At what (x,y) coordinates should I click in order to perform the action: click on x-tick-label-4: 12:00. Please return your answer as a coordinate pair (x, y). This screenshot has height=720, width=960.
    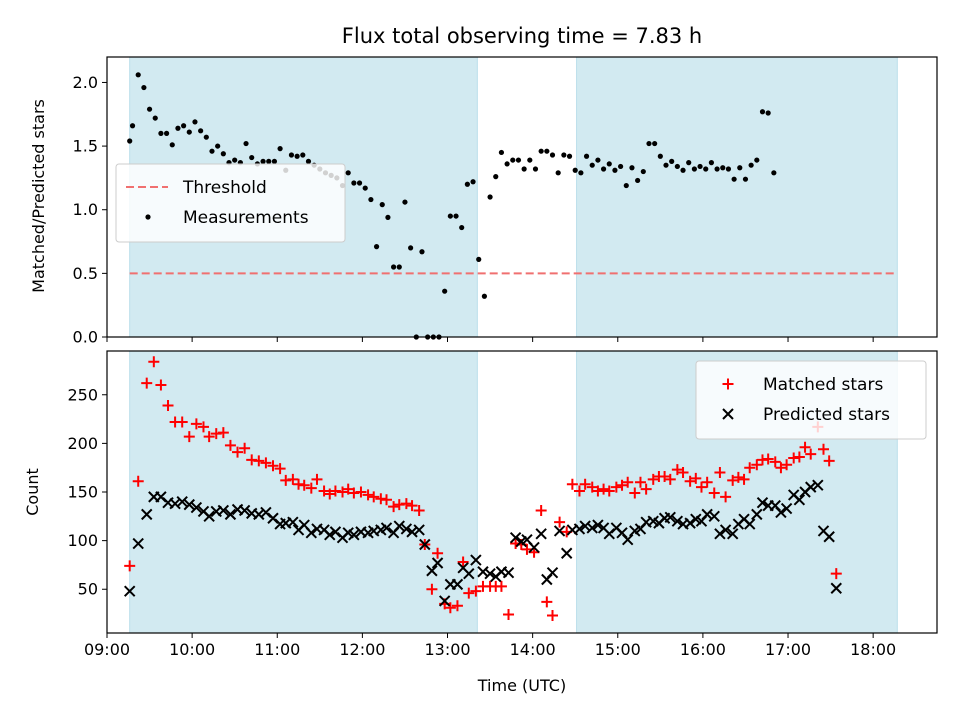
    Looking at the image, I should click on (362, 649).